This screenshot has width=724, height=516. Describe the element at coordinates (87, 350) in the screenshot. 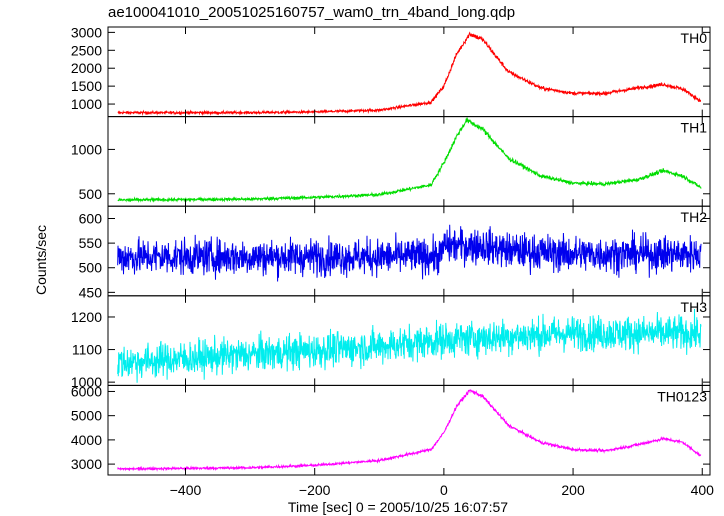

I see `y-tick-label: 1100` at that location.